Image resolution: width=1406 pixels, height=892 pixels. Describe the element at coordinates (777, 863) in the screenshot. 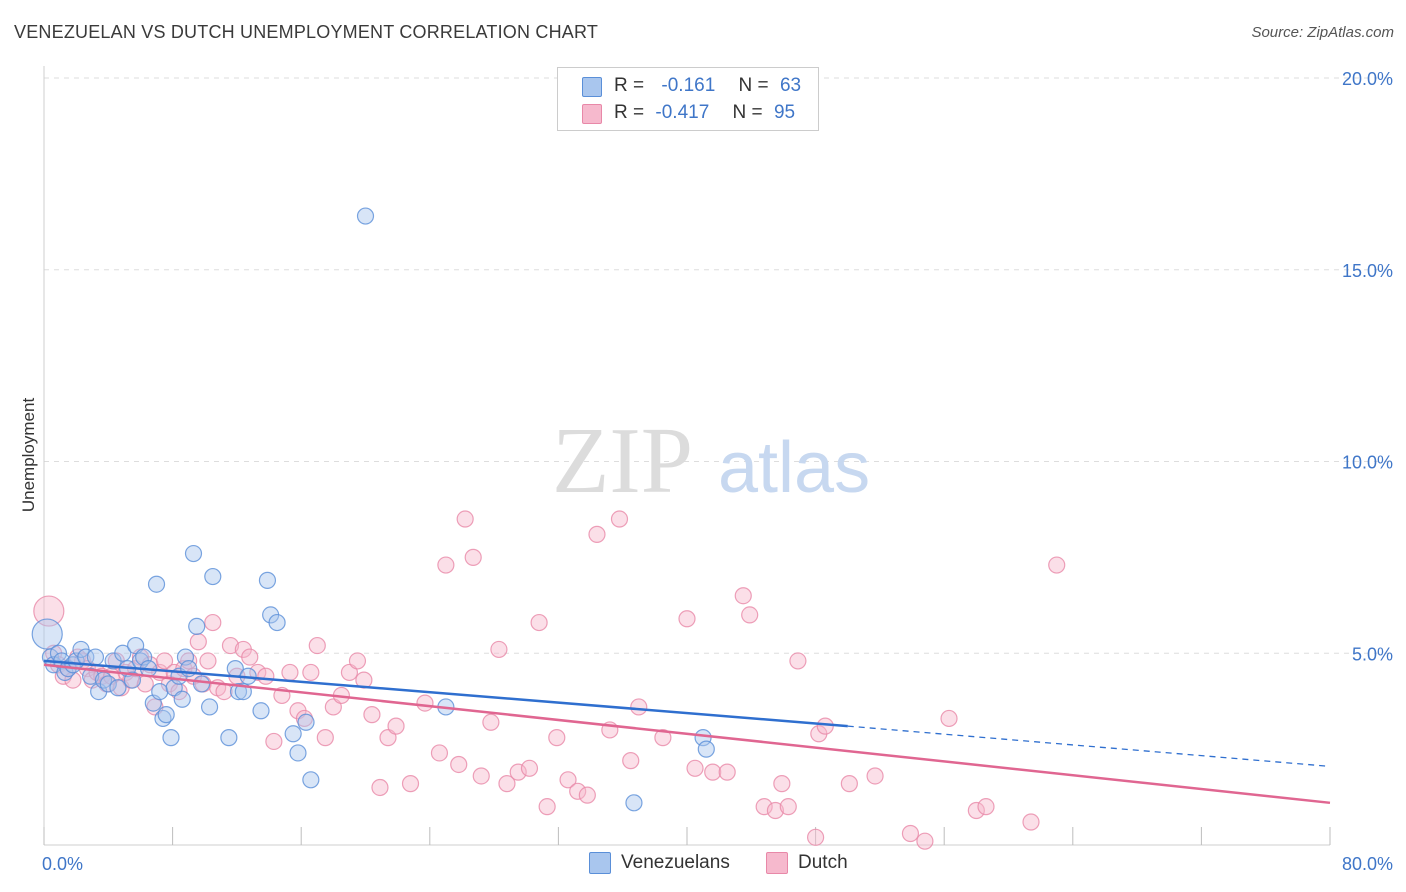

I see `dutch-legend-swatch` at that location.